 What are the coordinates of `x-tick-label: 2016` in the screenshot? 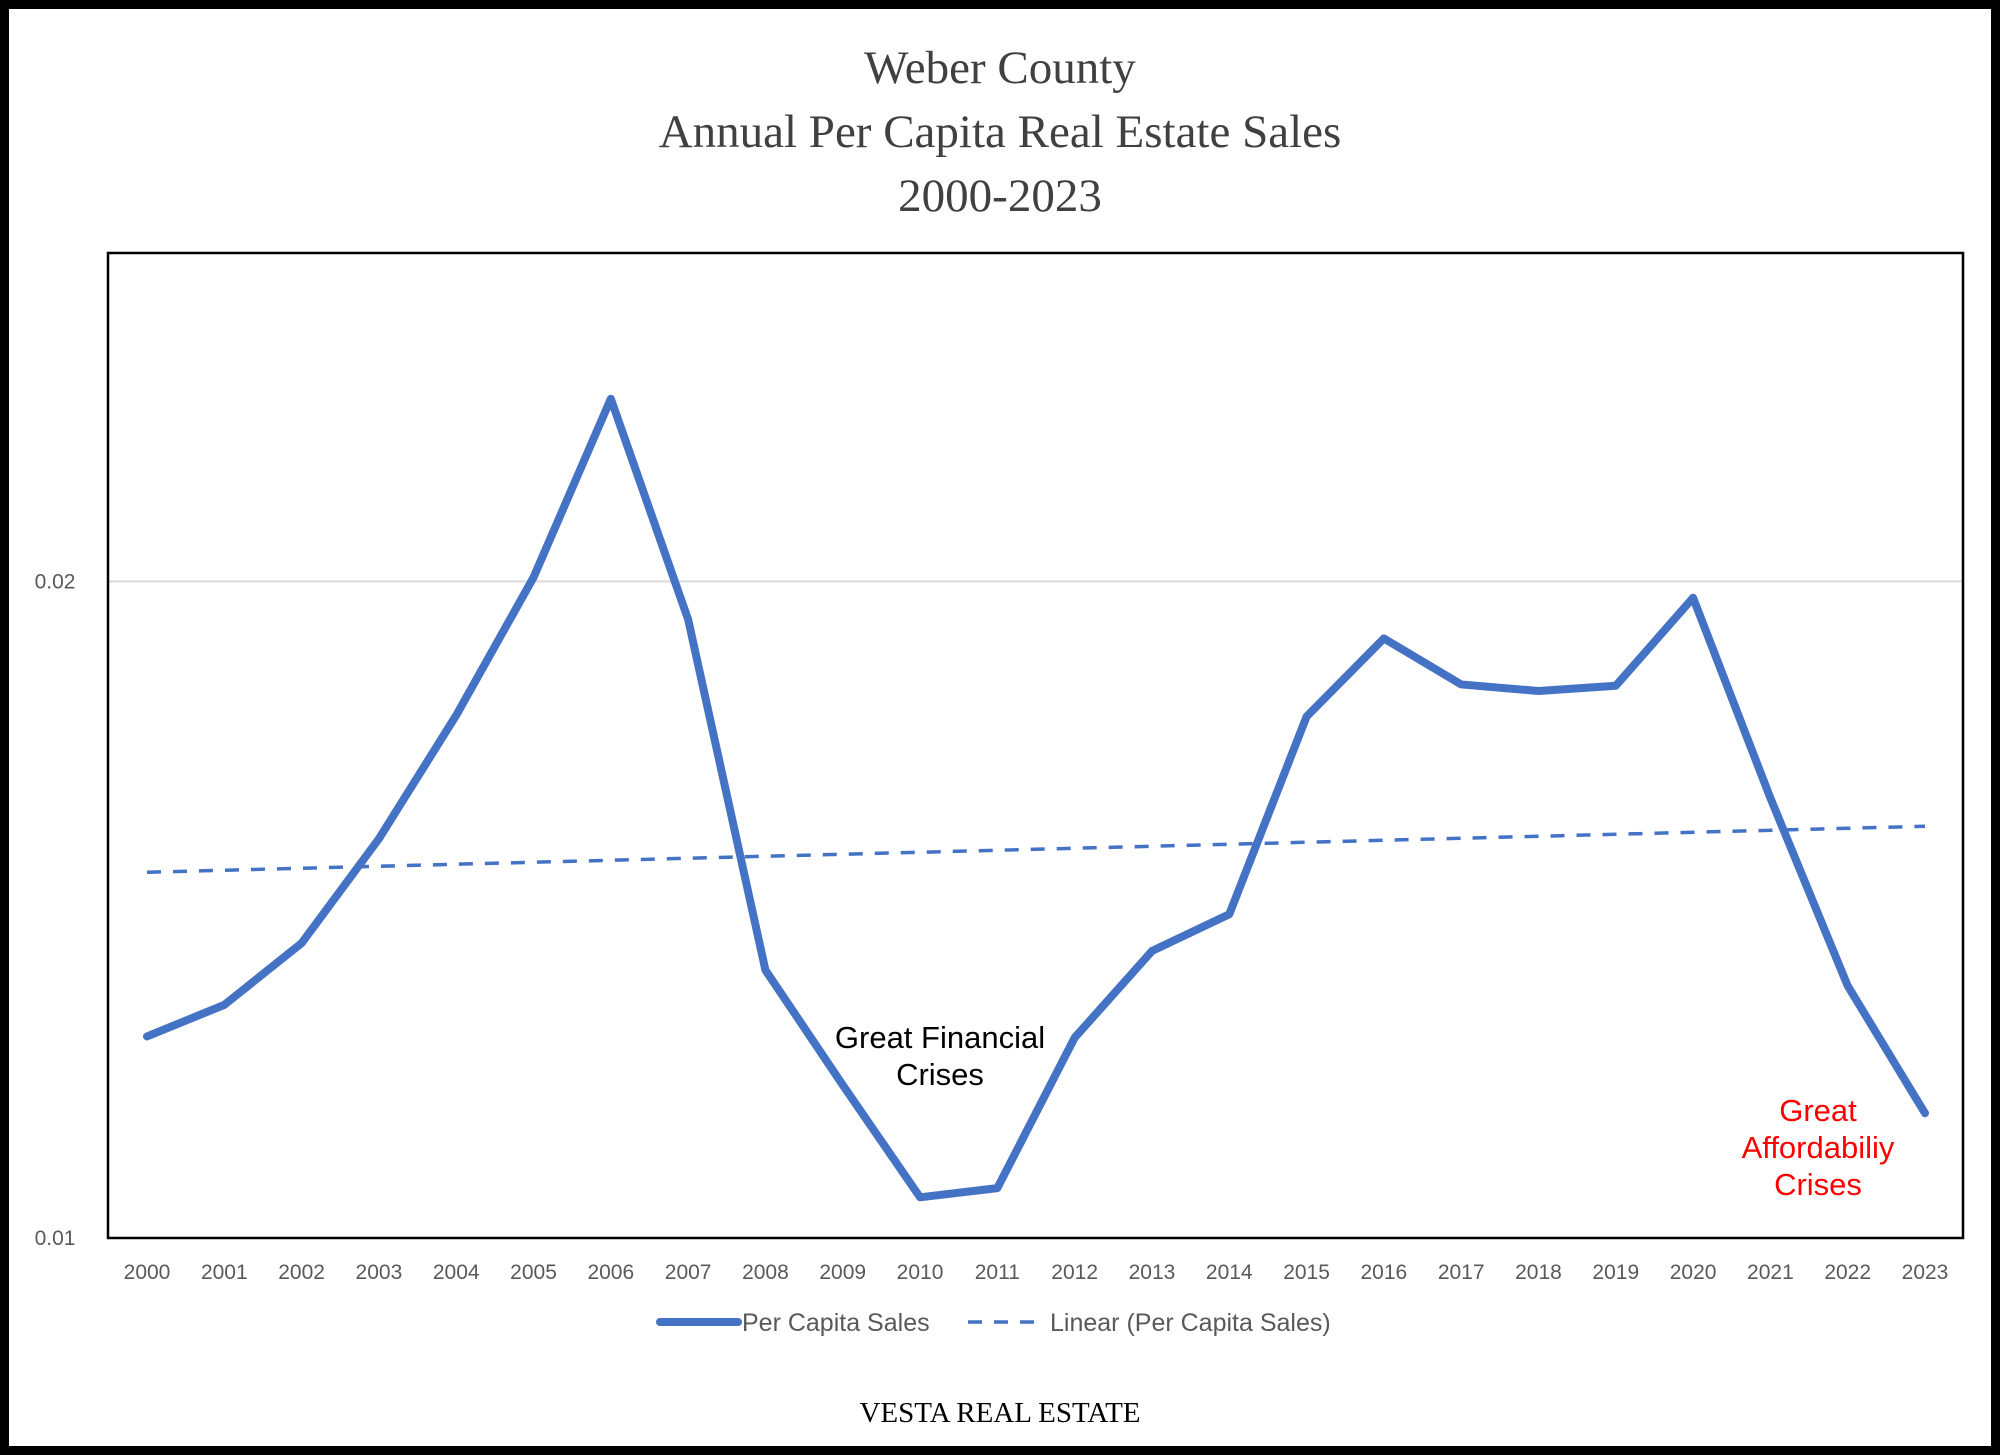 It's located at (1384, 1272).